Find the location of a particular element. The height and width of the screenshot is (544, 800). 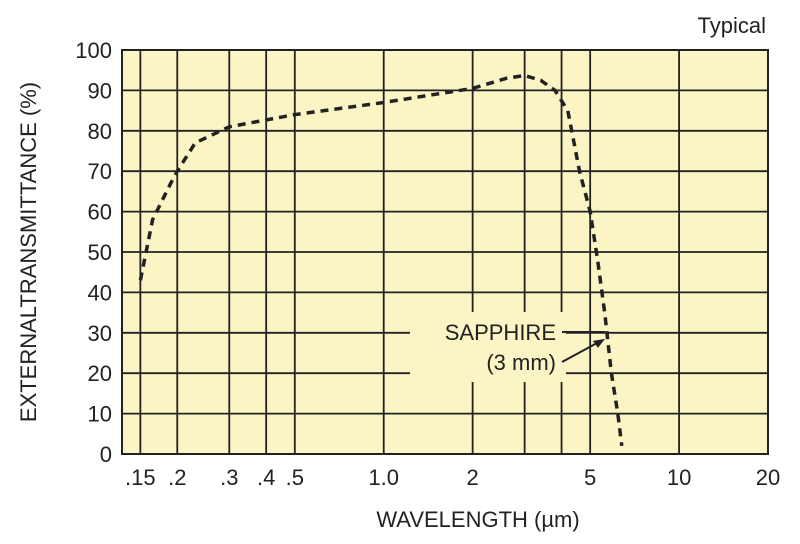

y-axis-title: EXTERNALTRANSMITTANCE (%) is located at coordinates (28, 252).